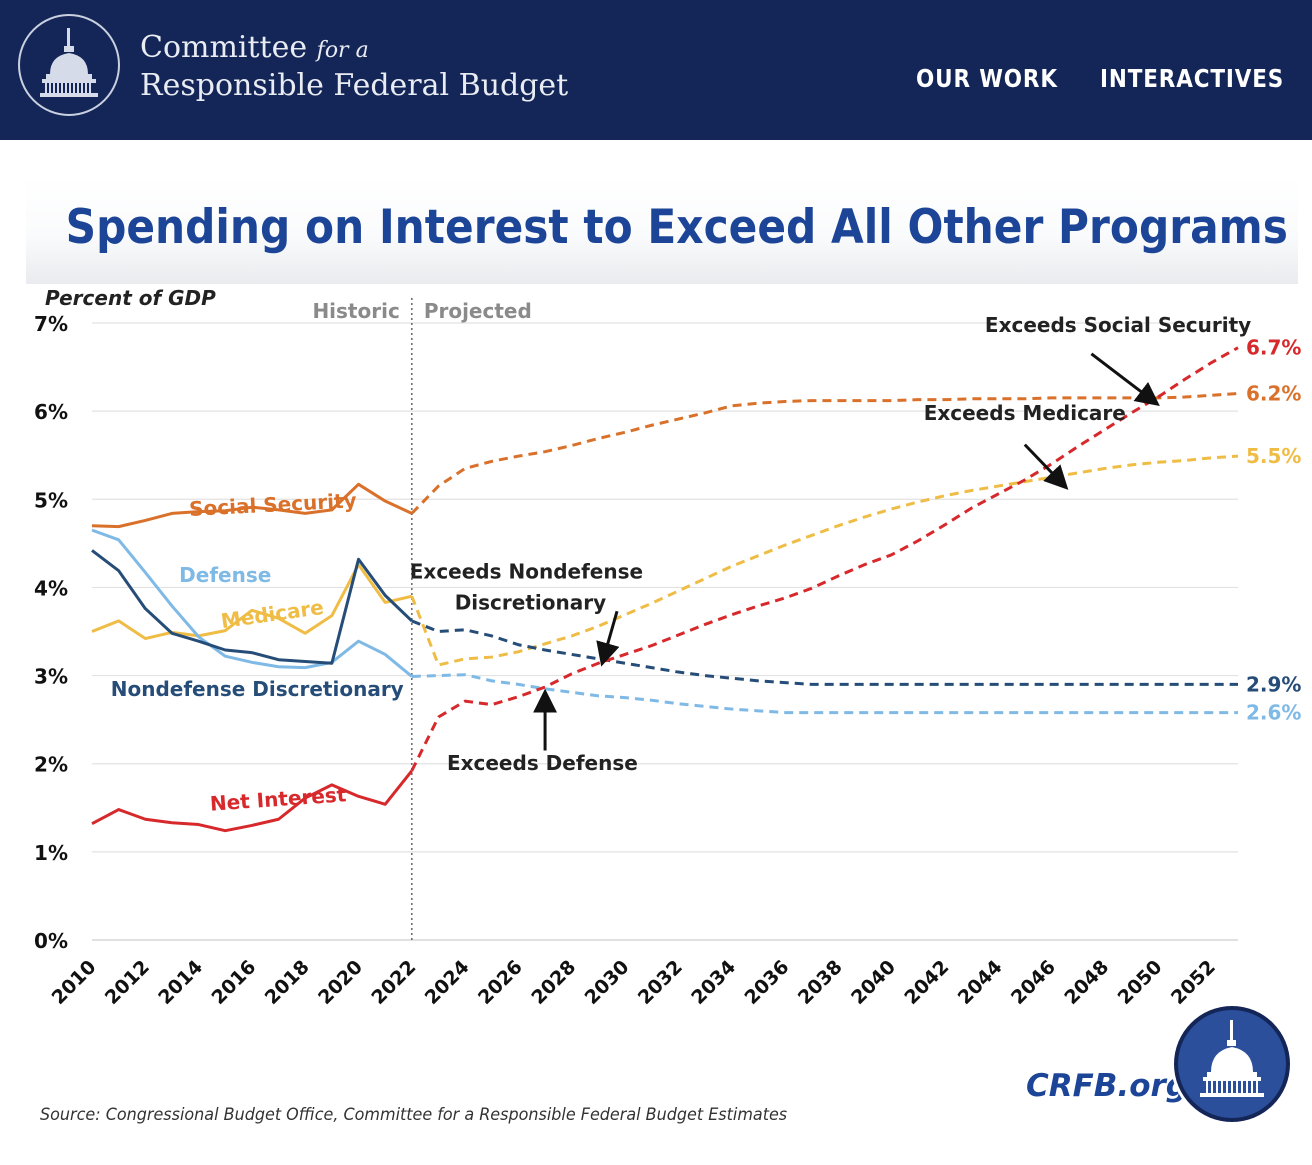 The image size is (1312, 1165). Describe the element at coordinates (287, 982) in the screenshot. I see `x-tick-label: 2018` at that location.